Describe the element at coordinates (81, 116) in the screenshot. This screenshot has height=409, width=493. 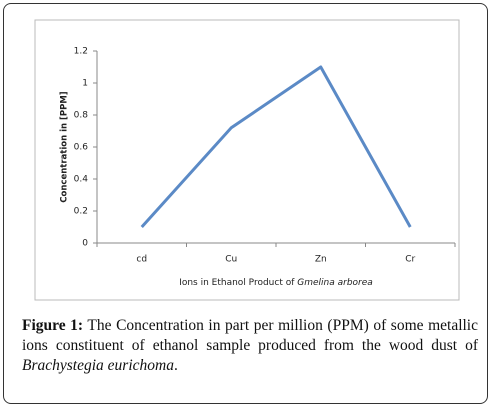
I see `y-tick-label: 0.8` at that location.